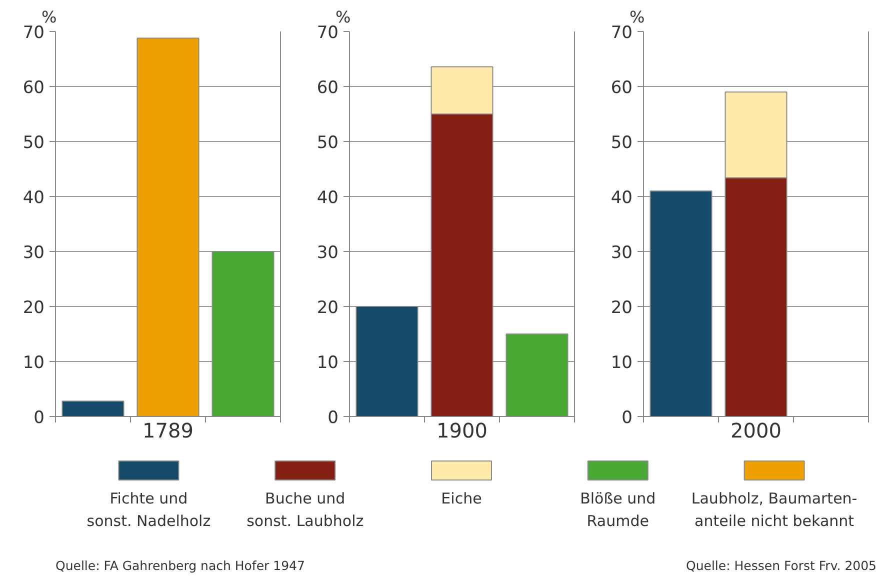  What do you see at coordinates (756, 430) in the screenshot?
I see `x-axis-title: 2000` at bounding box center [756, 430].